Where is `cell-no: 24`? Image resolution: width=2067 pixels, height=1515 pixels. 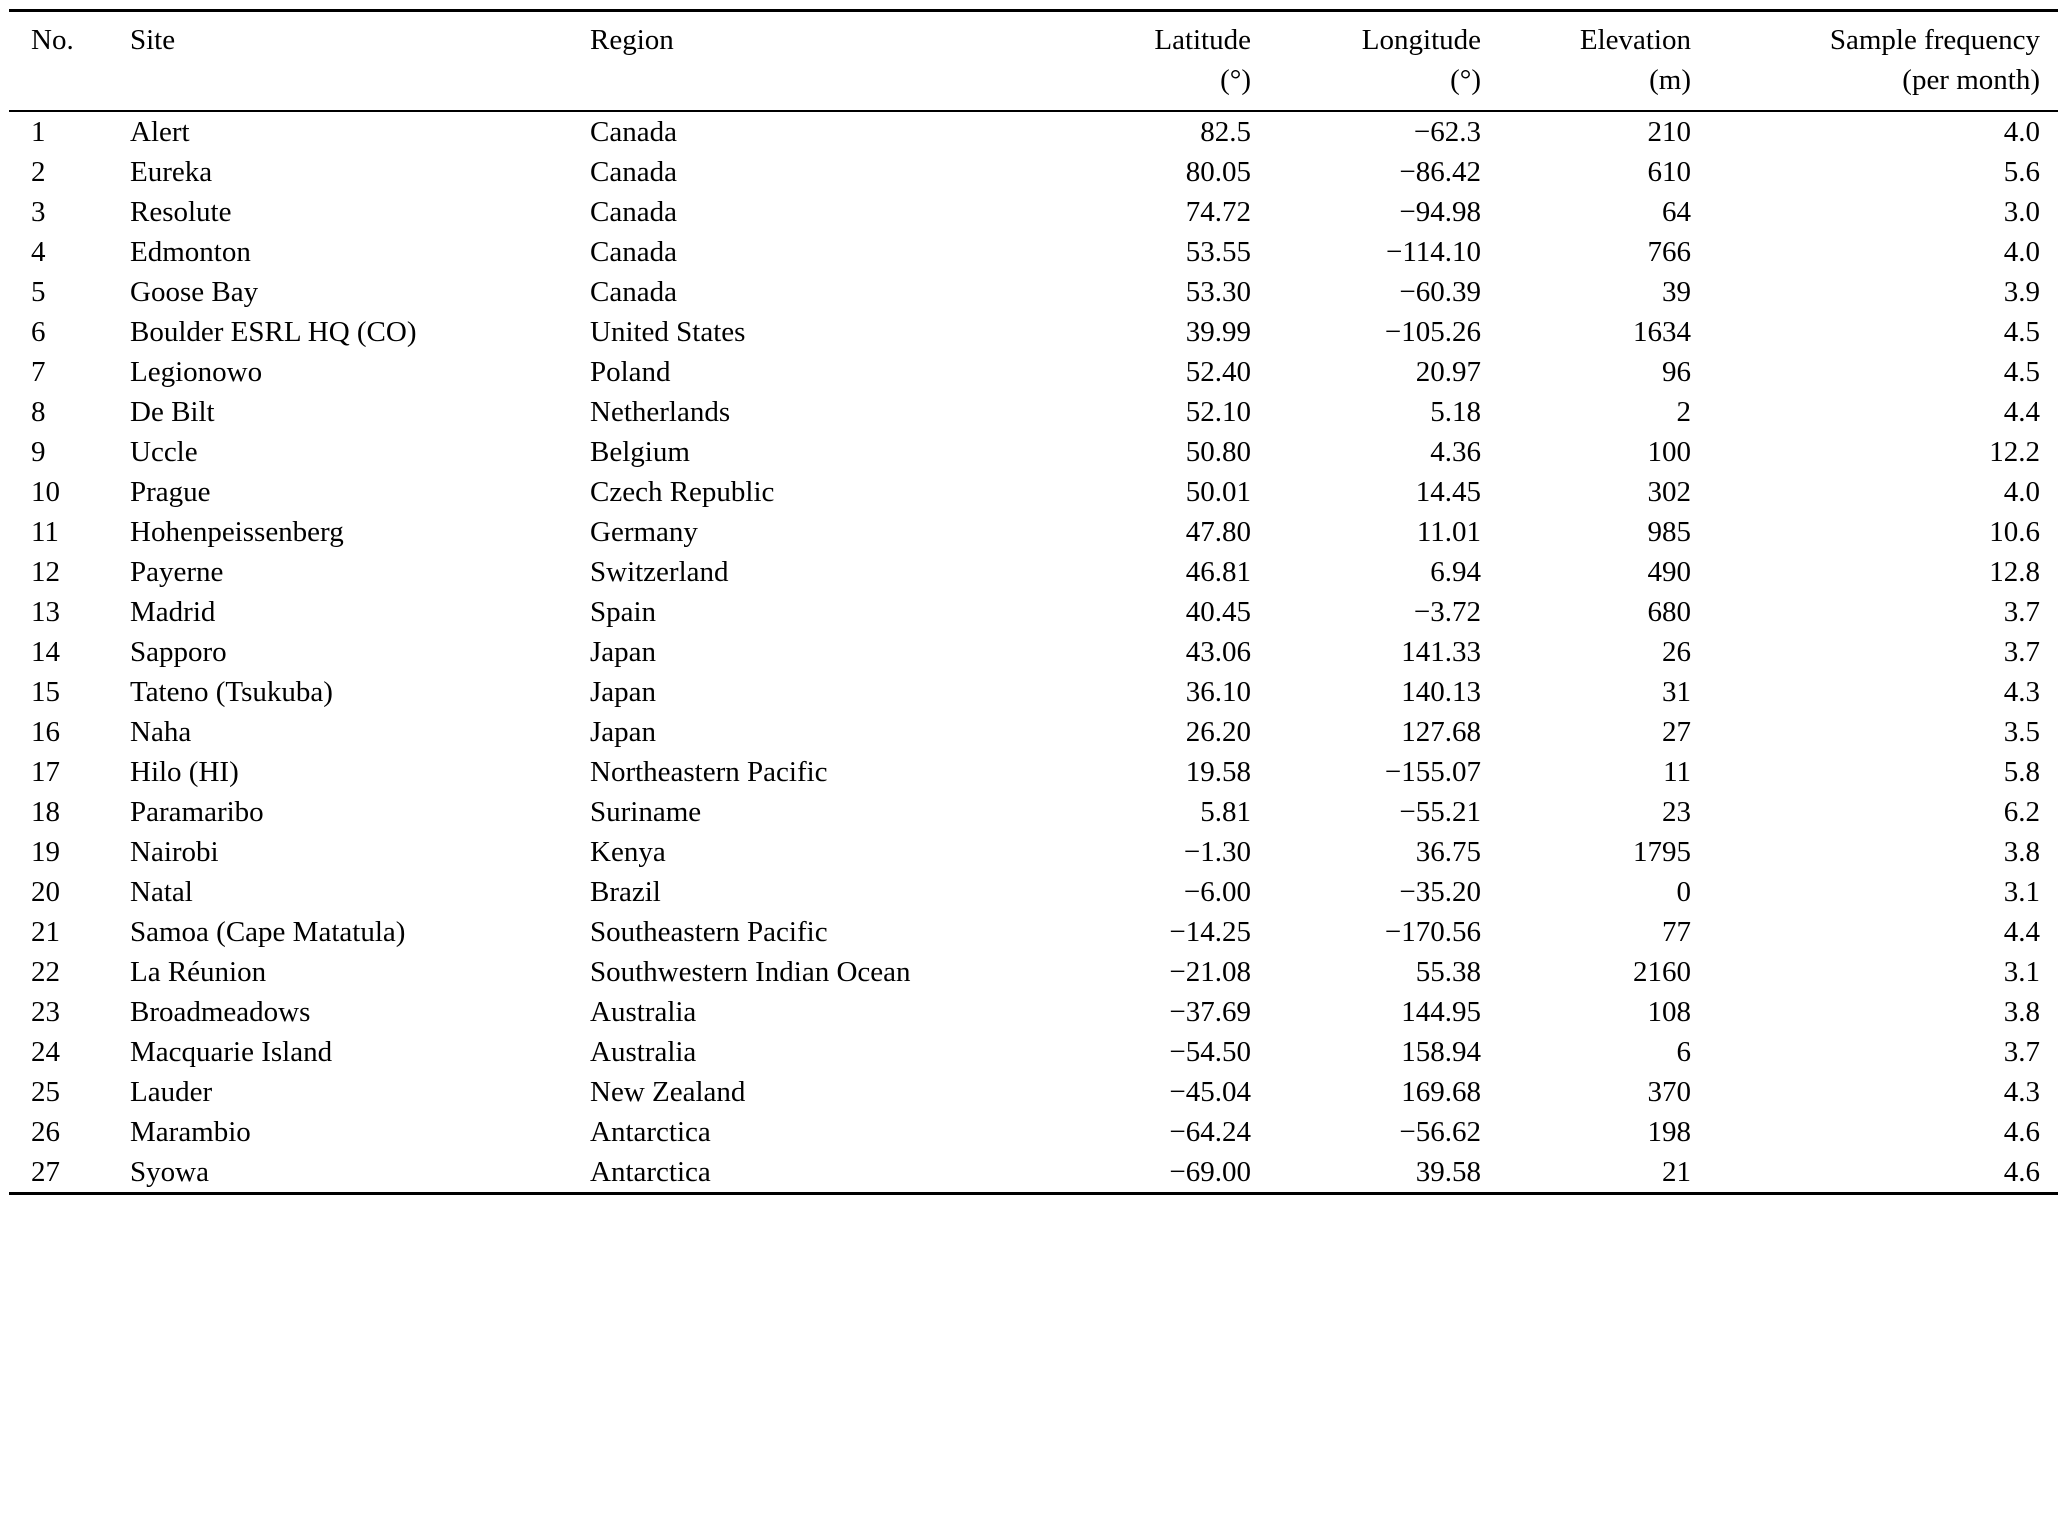 cell-no: 24 is located at coordinates (45, 1052).